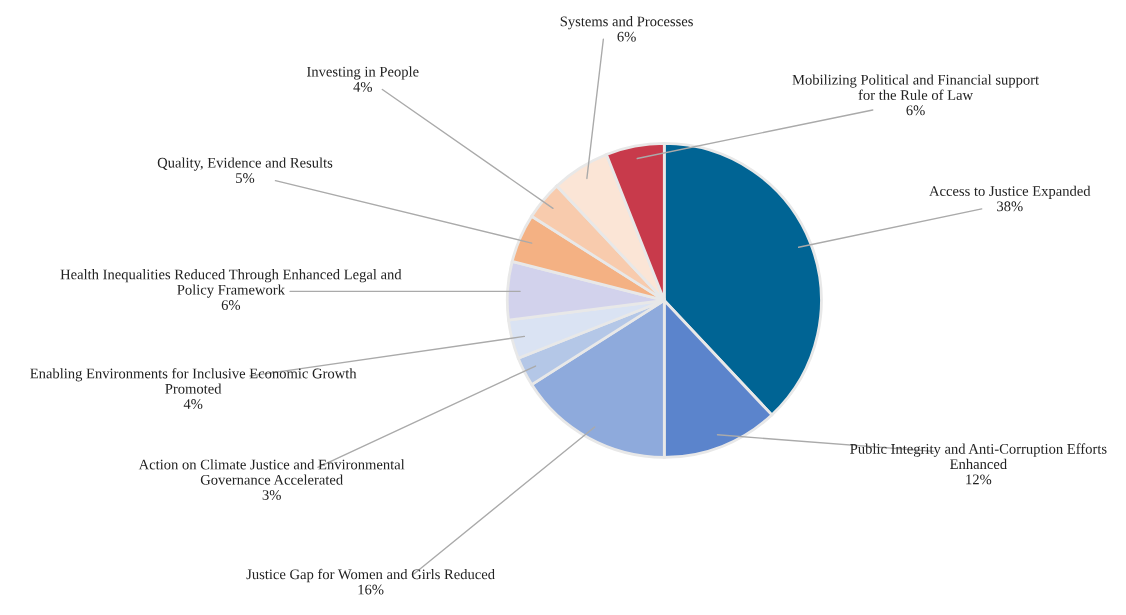 The height and width of the screenshot is (615, 1126). Describe the element at coordinates (245, 178) in the screenshot. I see `data-label: 5%` at that location.